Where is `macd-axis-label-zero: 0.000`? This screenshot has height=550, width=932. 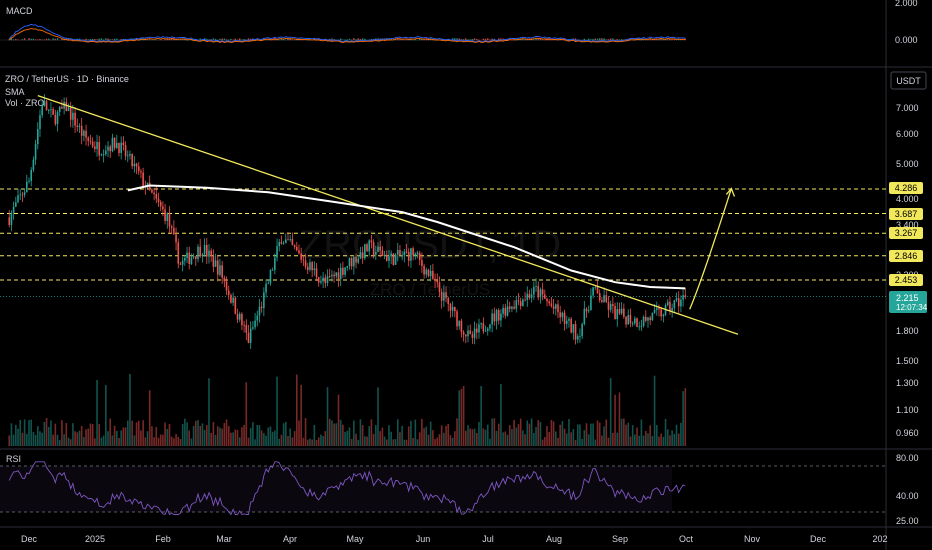
macd-axis-label-zero: 0.000 is located at coordinates (906, 40).